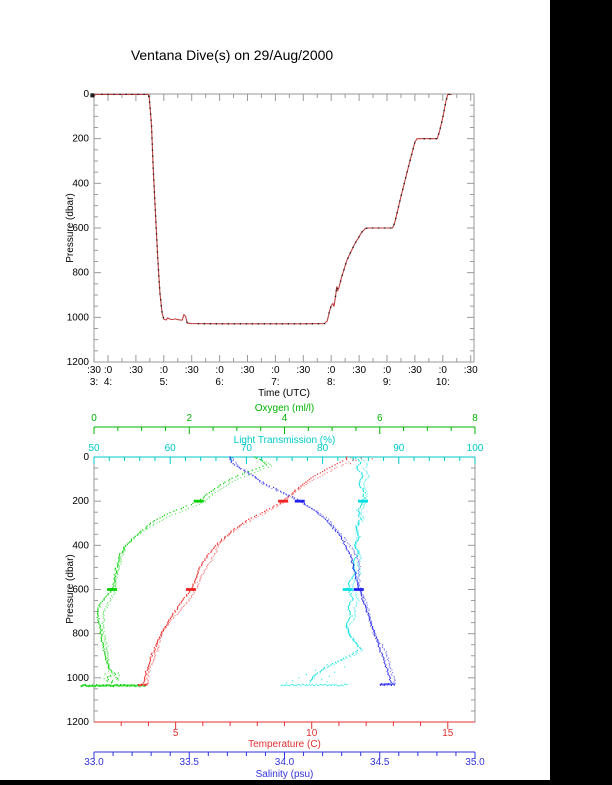 The image size is (612, 785). What do you see at coordinates (314, 685) in the screenshot?
I see `light-bottom-spread` at bounding box center [314, 685].